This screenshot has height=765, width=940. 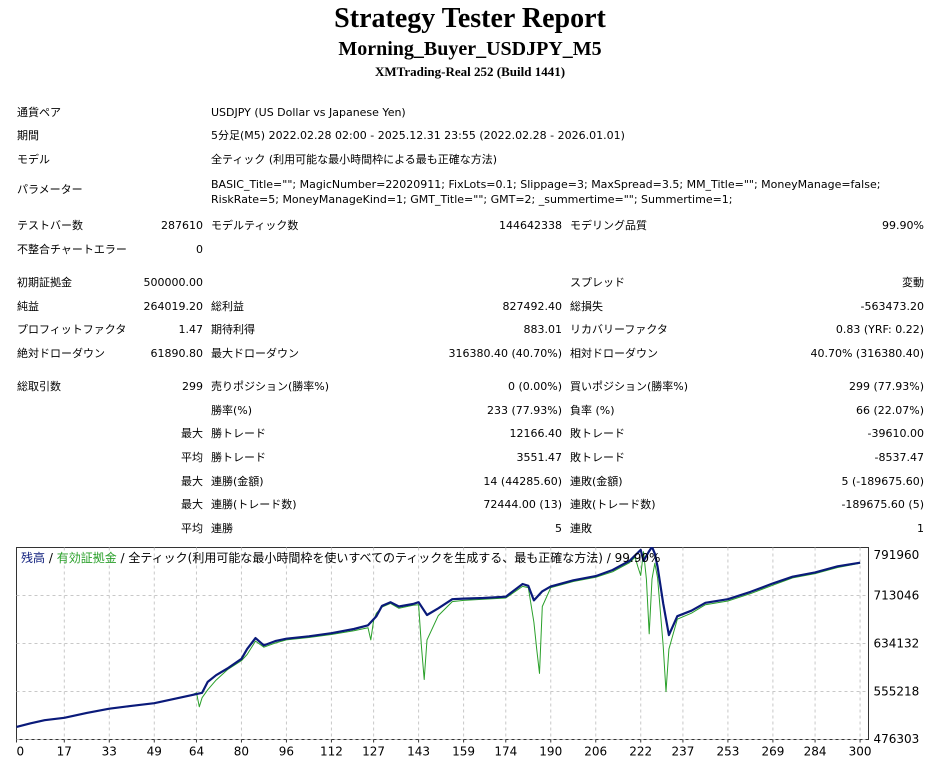 I want to click on pf-value: 1.47, so click(x=191, y=329).